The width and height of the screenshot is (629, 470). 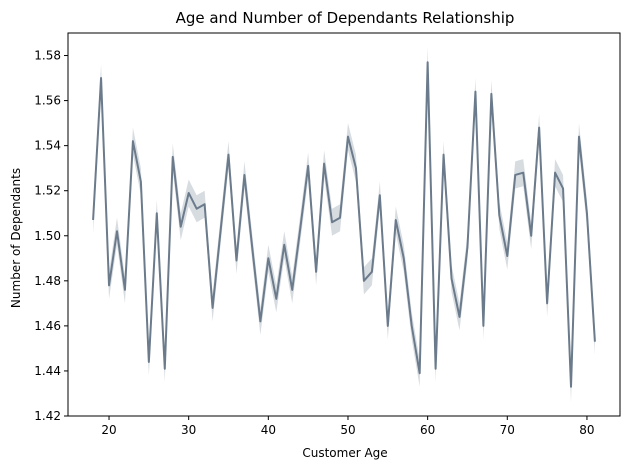 I want to click on y-tick-label: 1.50, so click(x=47, y=236).